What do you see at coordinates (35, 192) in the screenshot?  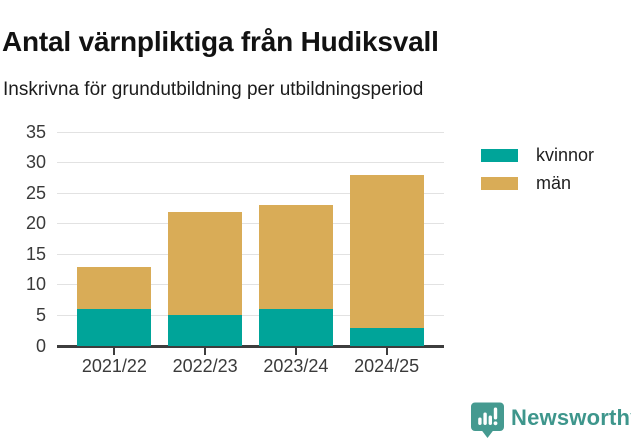 I see `y-tick-label-25: 25` at bounding box center [35, 192].